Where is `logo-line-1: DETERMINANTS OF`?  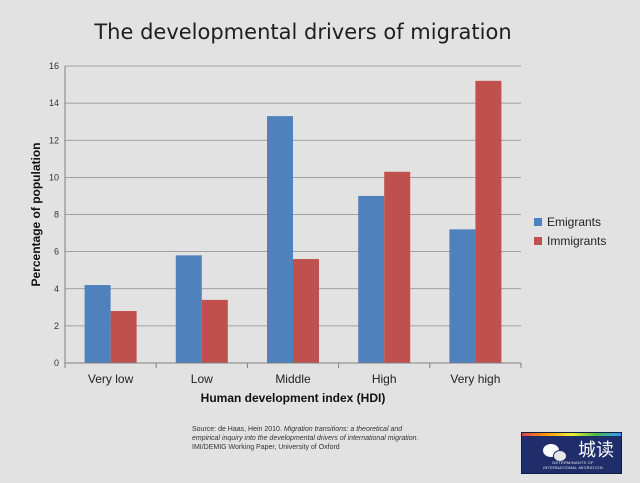 logo-line-1: DETERMINANTS OF is located at coordinates (573, 462).